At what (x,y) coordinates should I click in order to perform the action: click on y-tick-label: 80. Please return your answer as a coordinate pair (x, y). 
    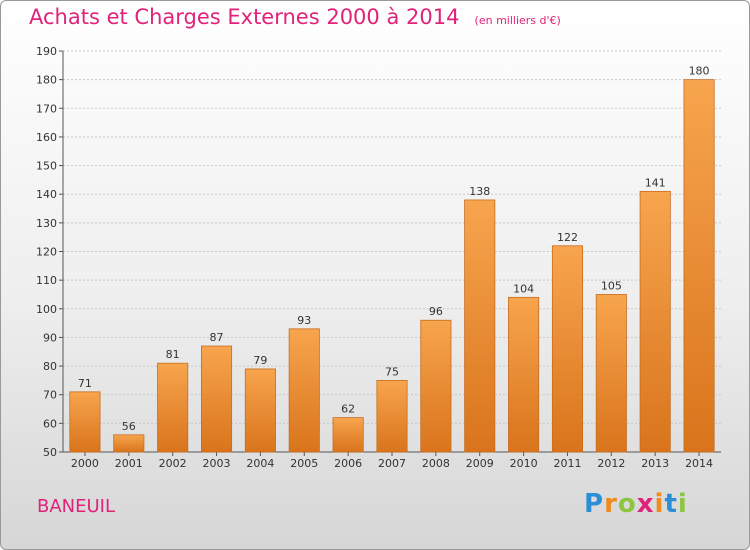
    Looking at the image, I should click on (50, 366).